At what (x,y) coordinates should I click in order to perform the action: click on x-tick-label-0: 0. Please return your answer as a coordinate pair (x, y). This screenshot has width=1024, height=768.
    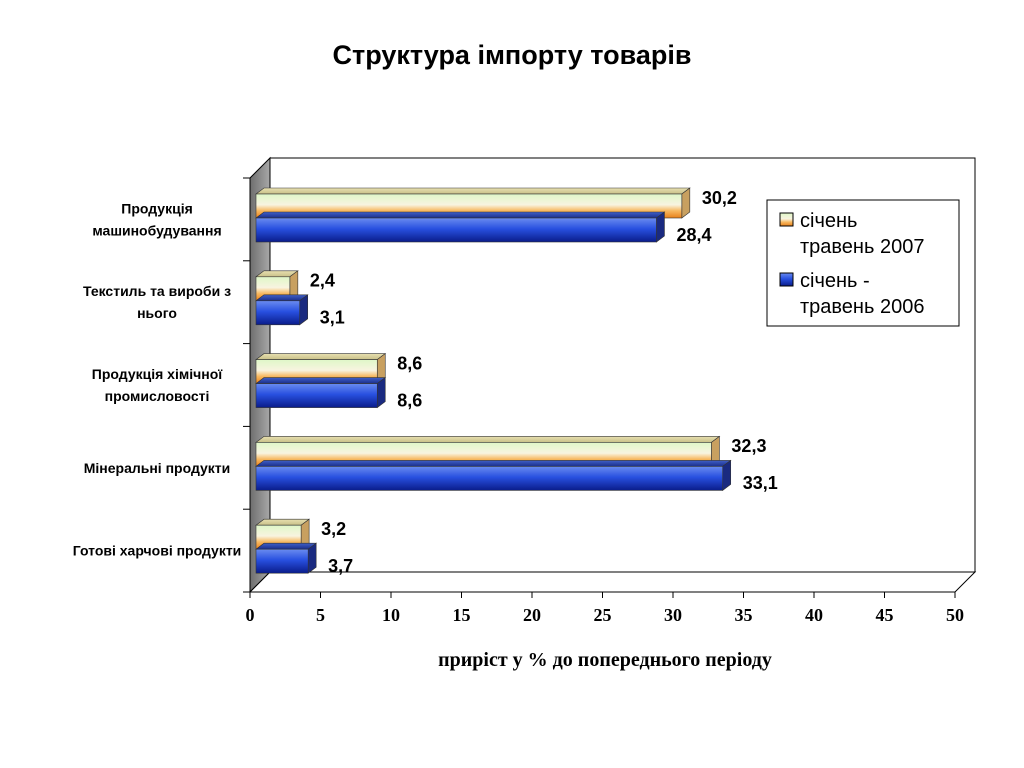
    Looking at the image, I should click on (250, 615).